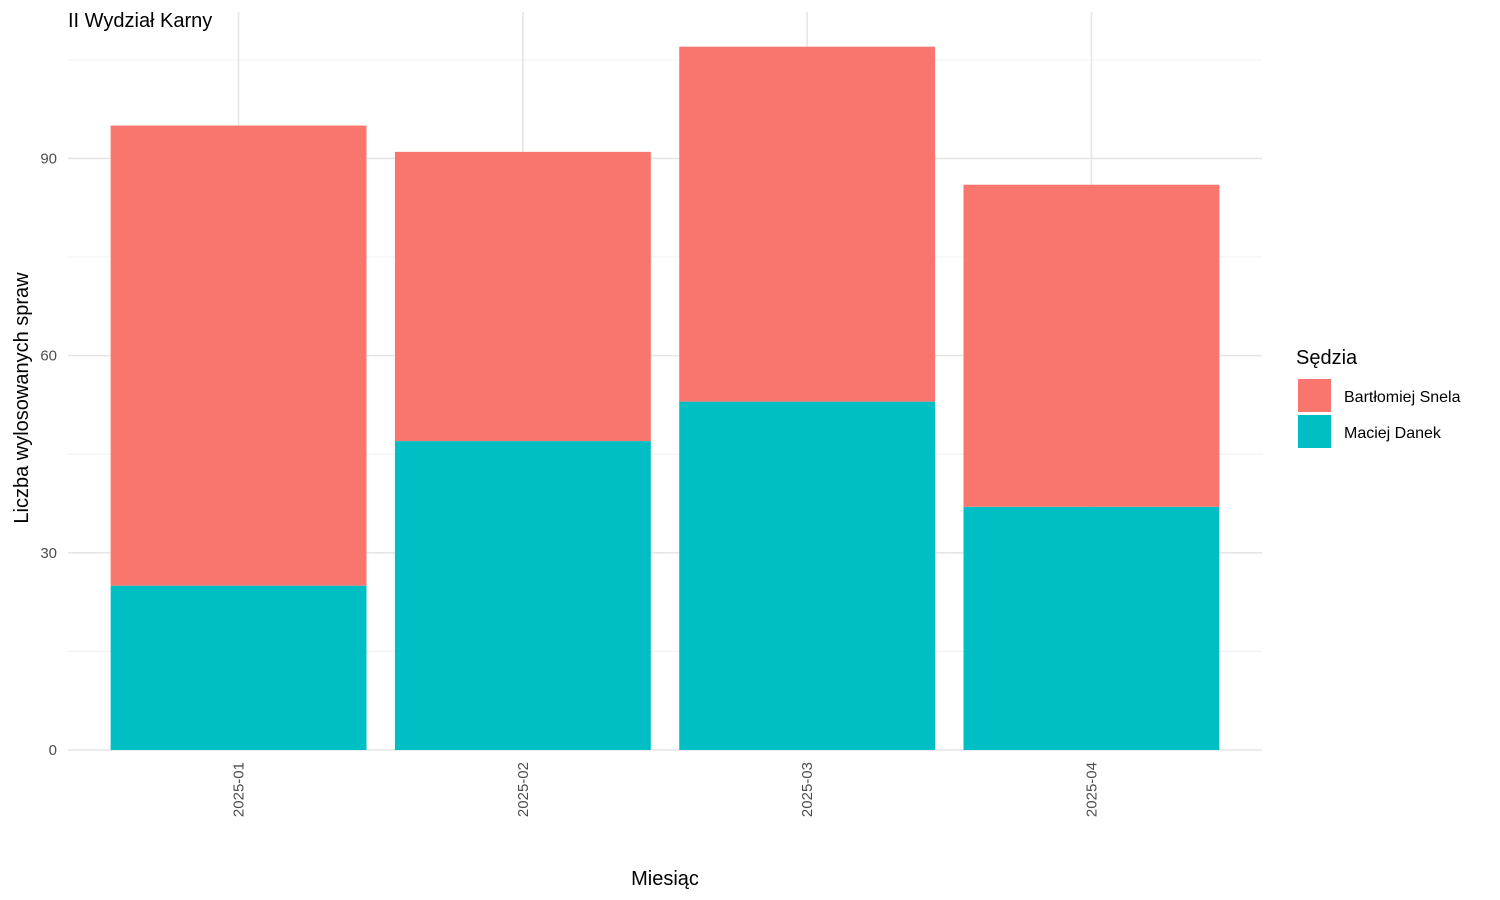 Image resolution: width=1500 pixels, height=900 pixels. I want to click on legend-label: Maciej Danek, so click(1393, 433).